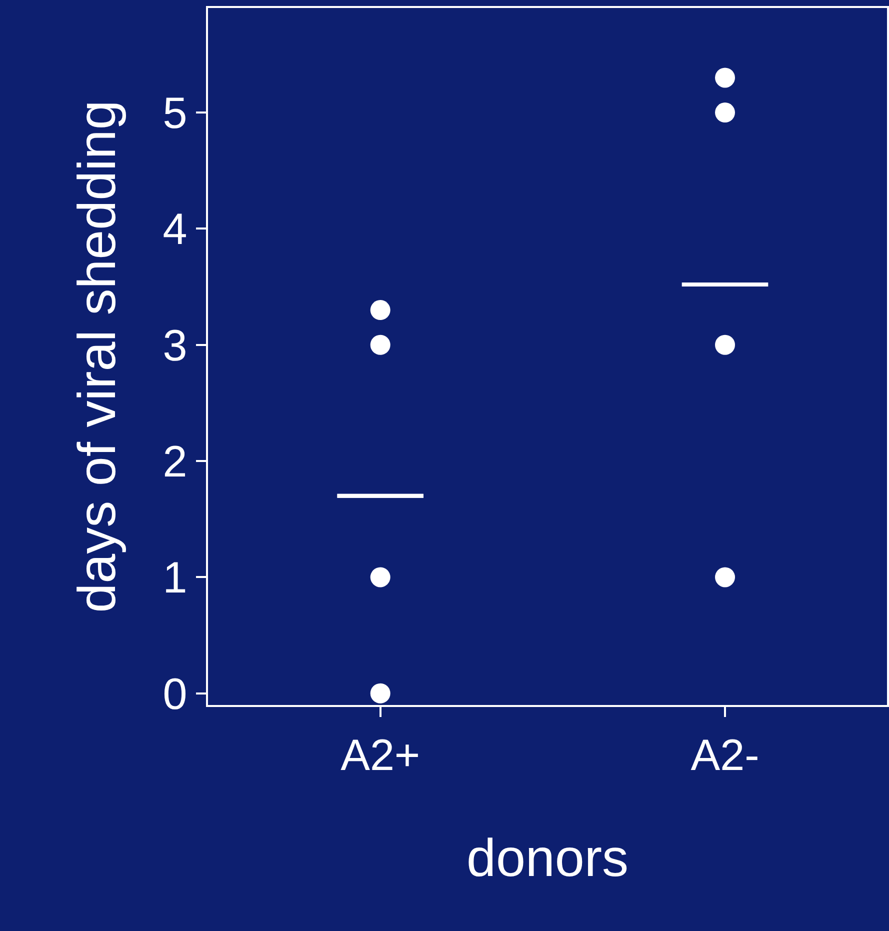 The width and height of the screenshot is (889, 931). Describe the element at coordinates (98, 356) in the screenshot. I see `y-axis-title: days of viral shedding` at that location.